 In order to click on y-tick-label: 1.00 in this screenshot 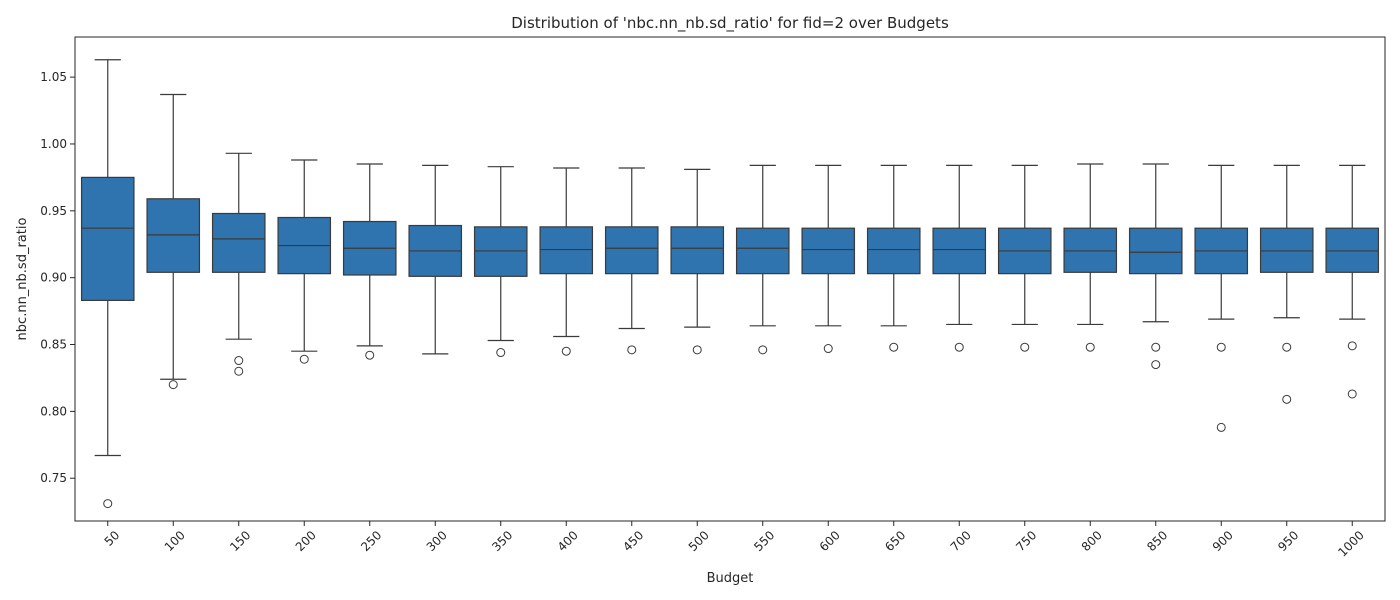, I will do `click(53, 144)`.